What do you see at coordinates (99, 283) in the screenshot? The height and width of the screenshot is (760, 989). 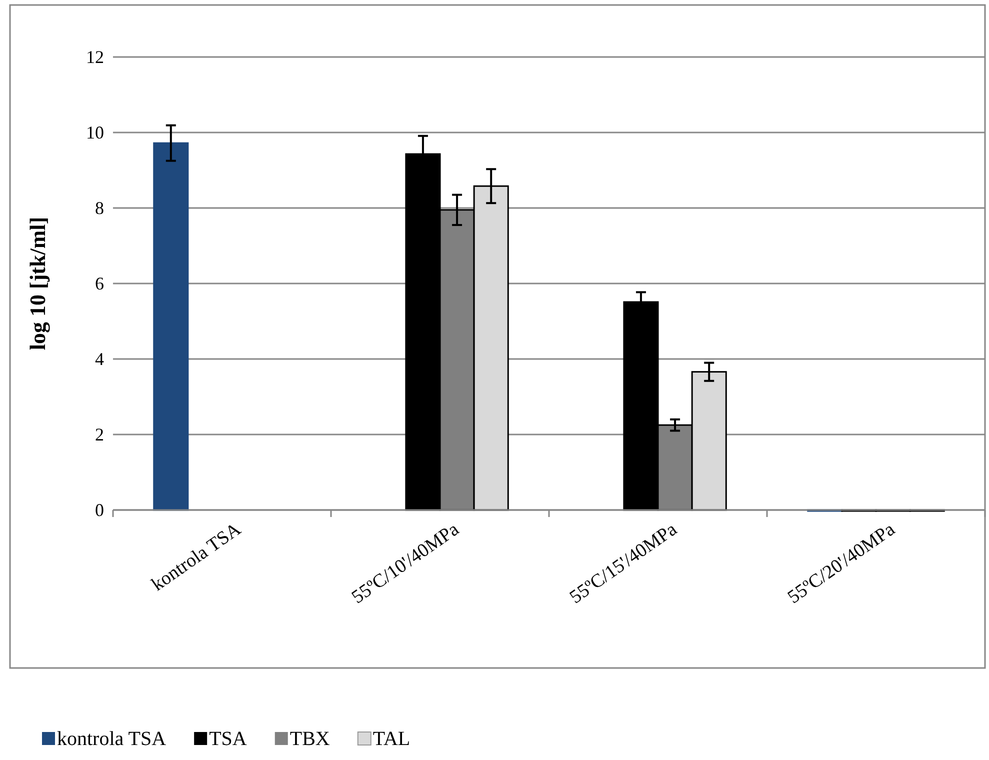 I see `y-tick-label: 6` at bounding box center [99, 283].